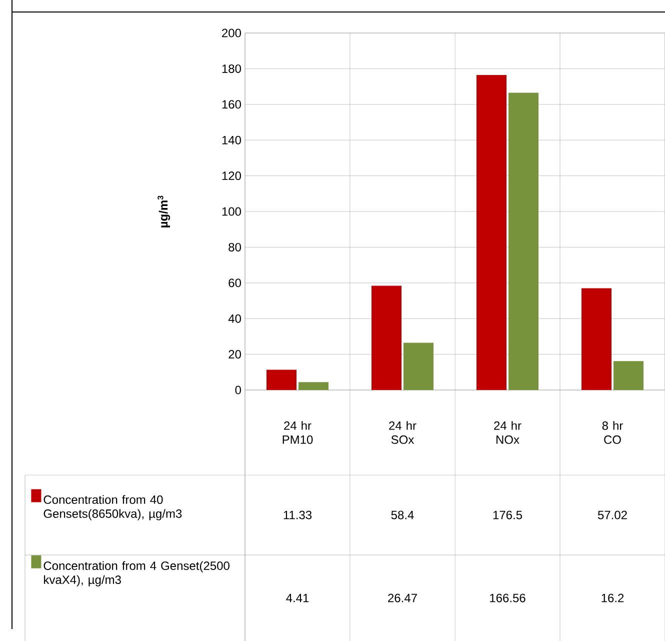  What do you see at coordinates (113, 507) in the screenshot?
I see `legend-label: Concentration from 40 Gensets(8650kva), µg/m3` at bounding box center [113, 507].